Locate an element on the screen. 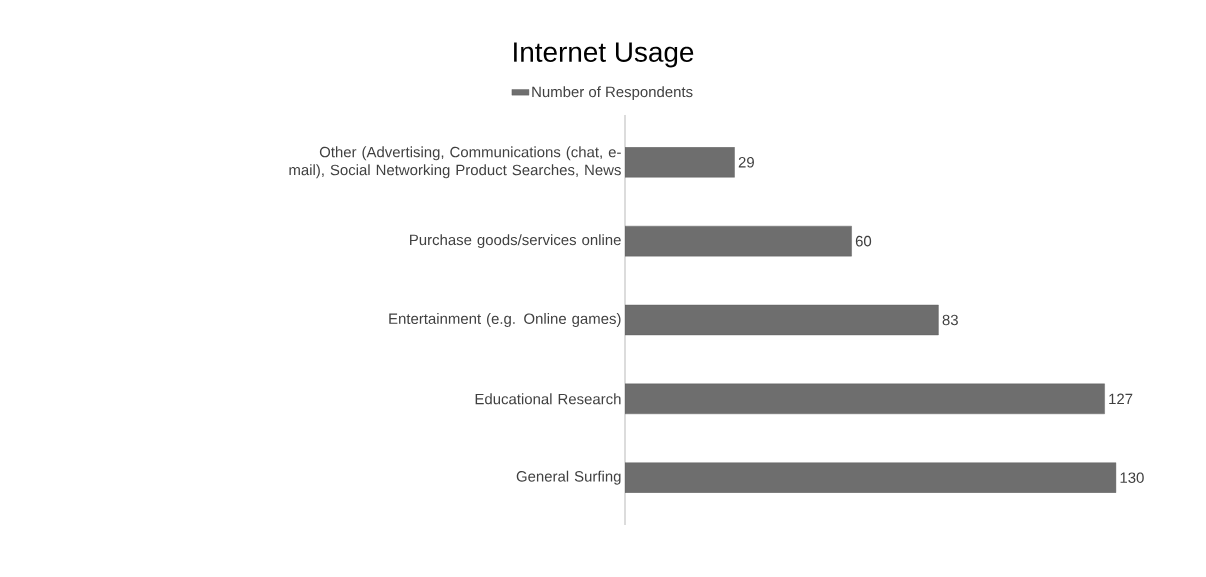 The image size is (1206, 577). y-tick-label: Educational Research is located at coordinates (548, 399).